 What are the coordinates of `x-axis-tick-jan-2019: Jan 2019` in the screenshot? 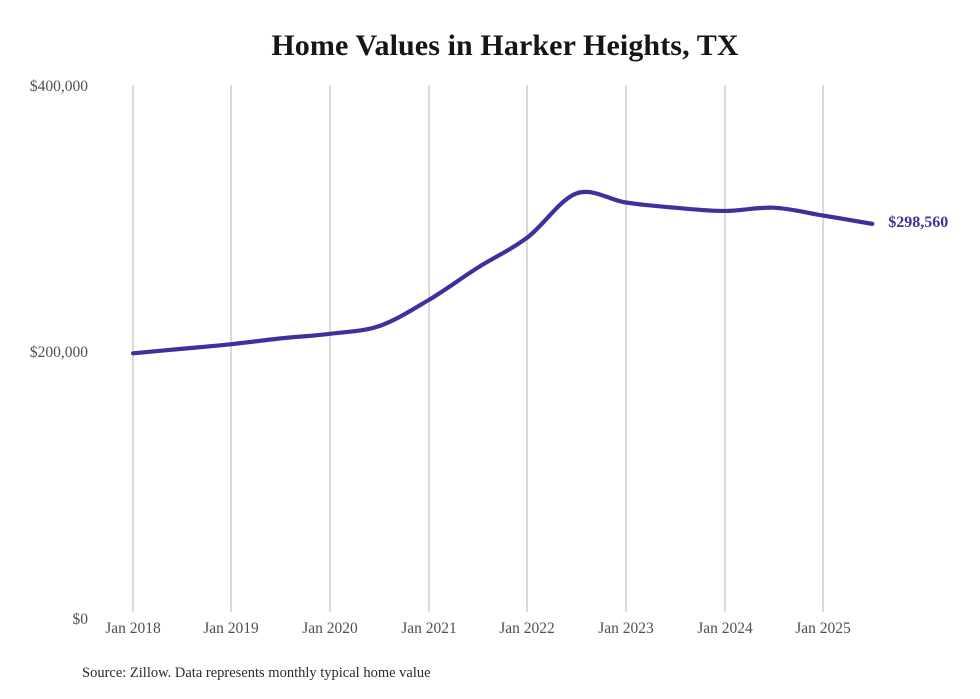 It's located at (231, 628).